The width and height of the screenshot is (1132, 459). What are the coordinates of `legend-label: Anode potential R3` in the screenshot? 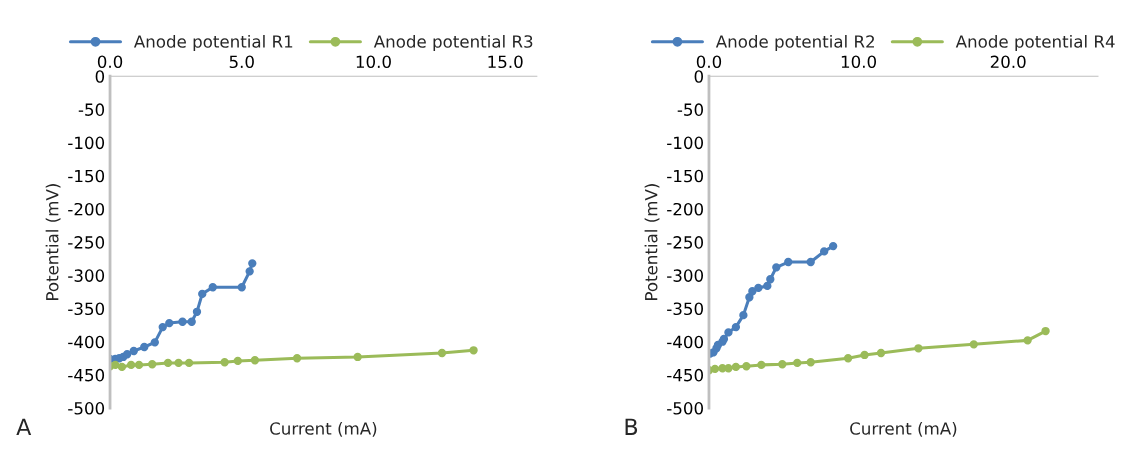 It's located at (453, 43).